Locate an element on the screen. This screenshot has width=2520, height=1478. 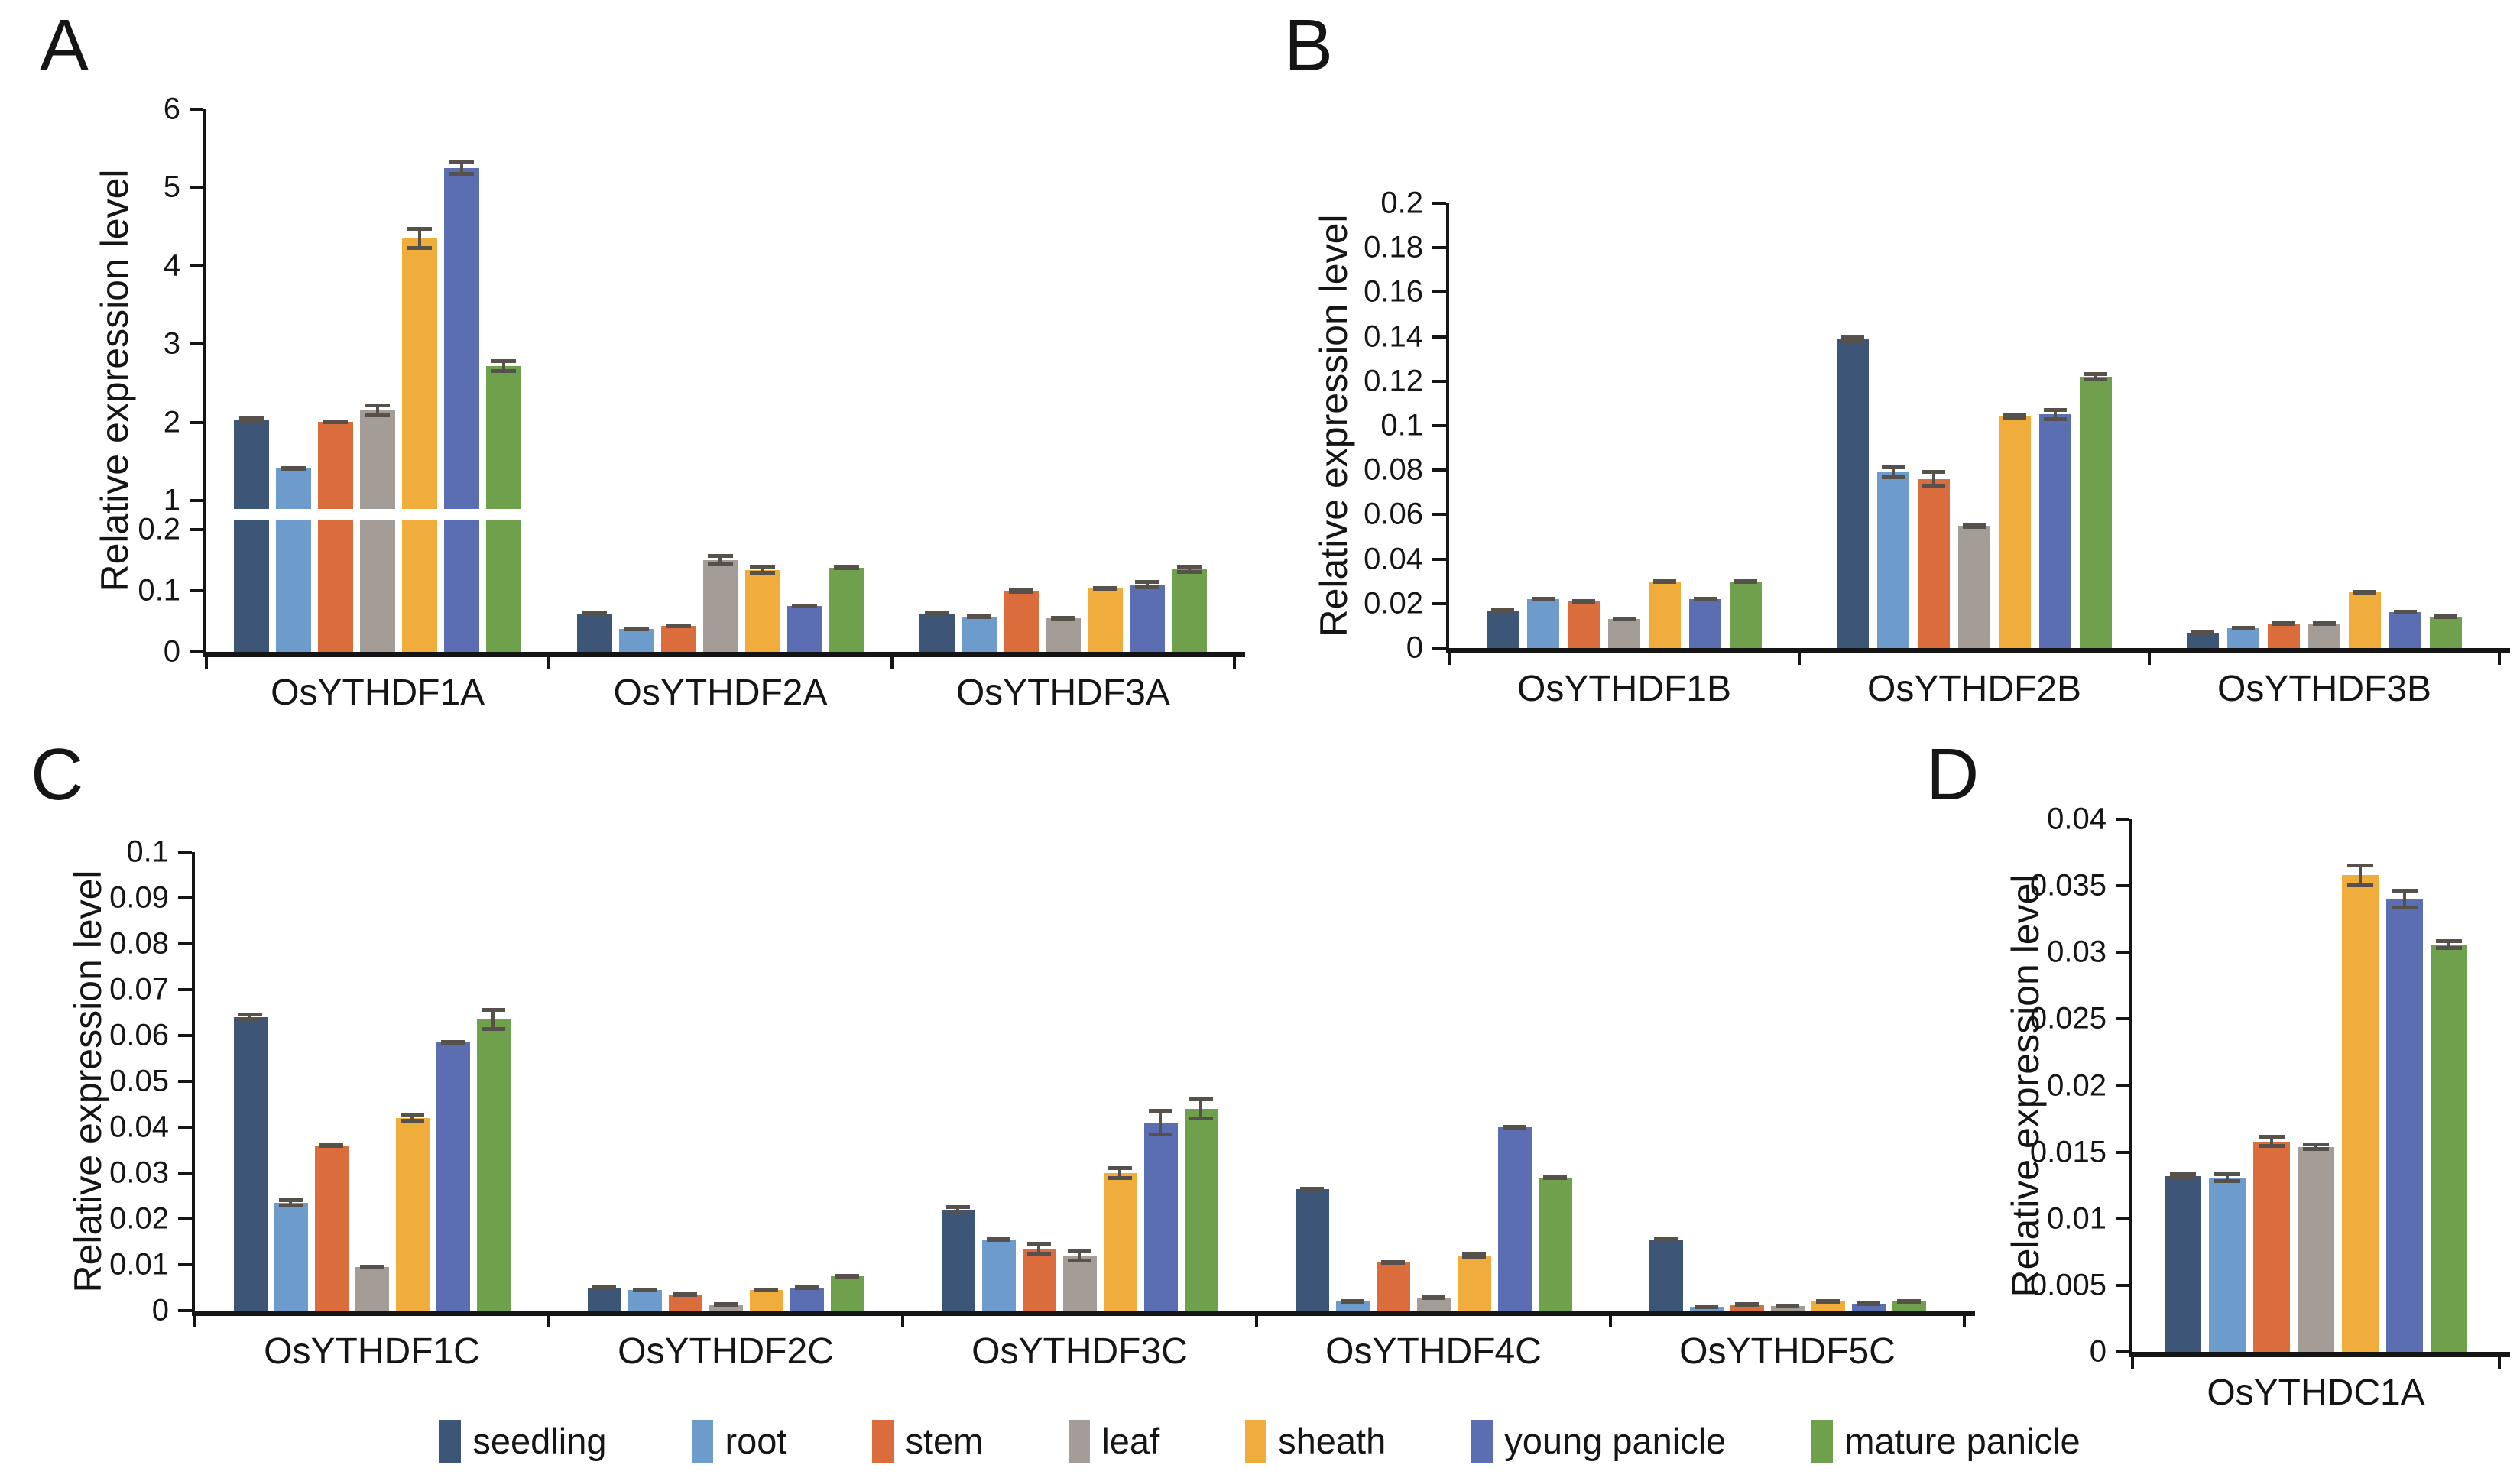
bar-root-osythdf2a is located at coordinates (636, 640).